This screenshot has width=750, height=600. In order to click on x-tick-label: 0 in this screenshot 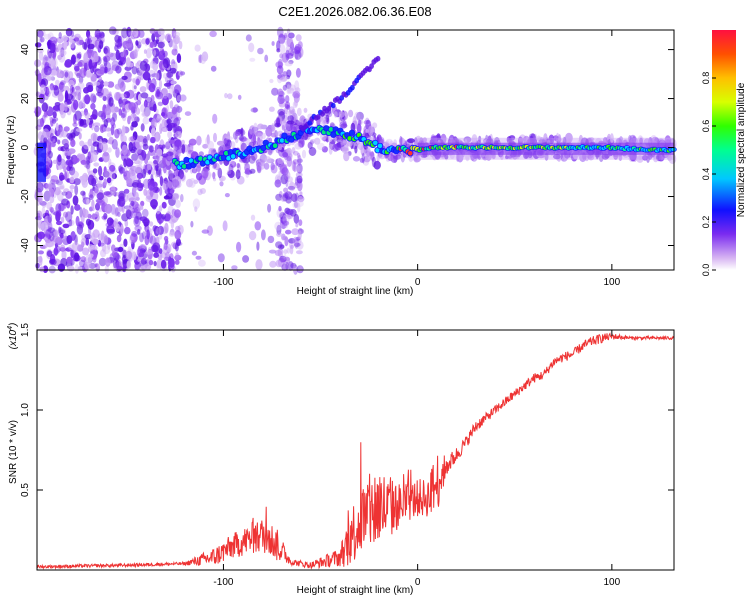, I will do `click(418, 282)`.